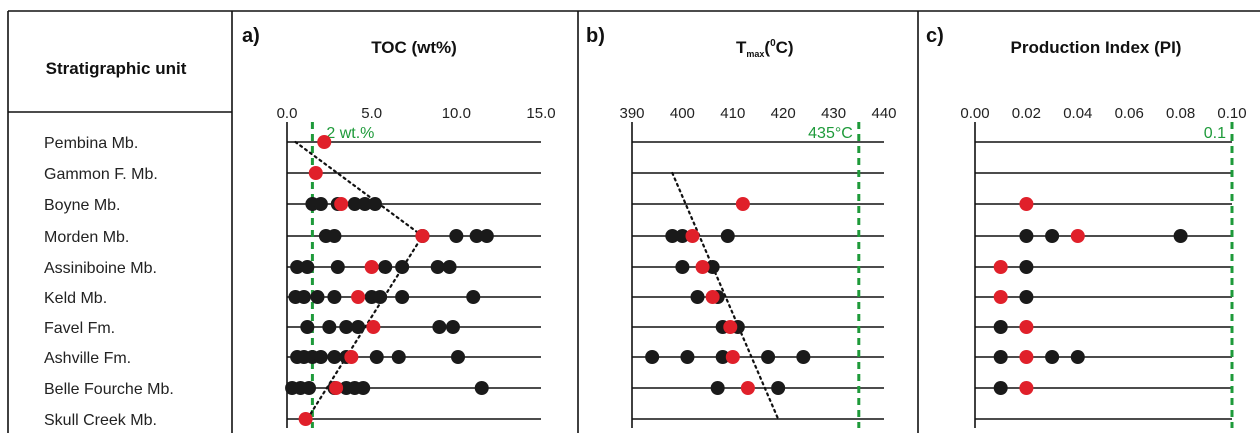 The height and width of the screenshot is (433, 1260). I want to click on reference-label: 2 wt.%, so click(350, 133).